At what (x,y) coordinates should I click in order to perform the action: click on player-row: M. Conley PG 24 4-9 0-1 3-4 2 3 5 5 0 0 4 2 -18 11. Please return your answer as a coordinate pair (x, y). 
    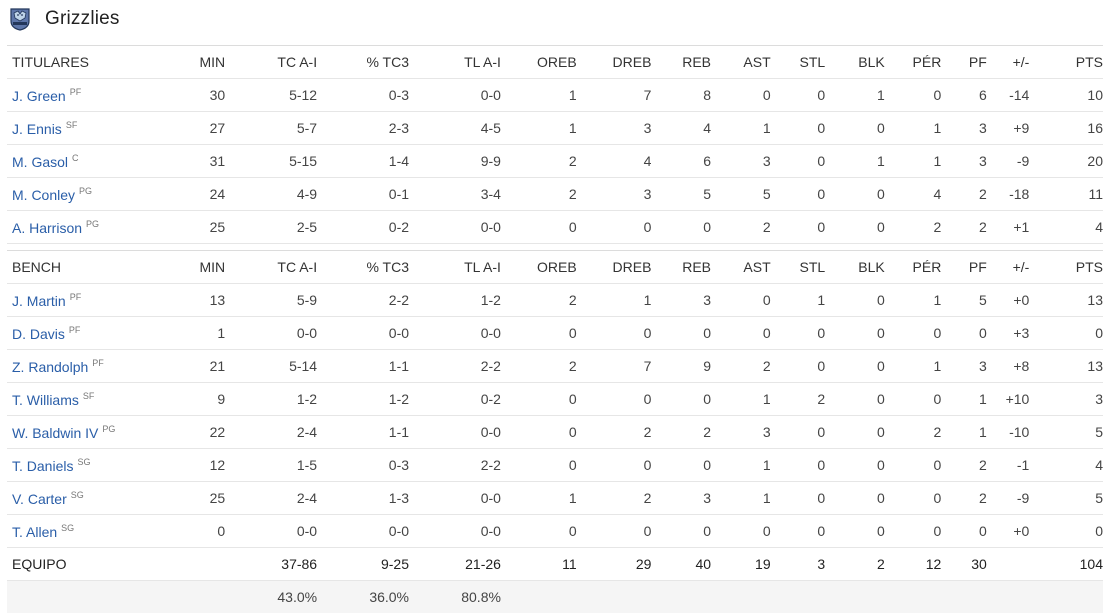
    Looking at the image, I should click on (555, 194).